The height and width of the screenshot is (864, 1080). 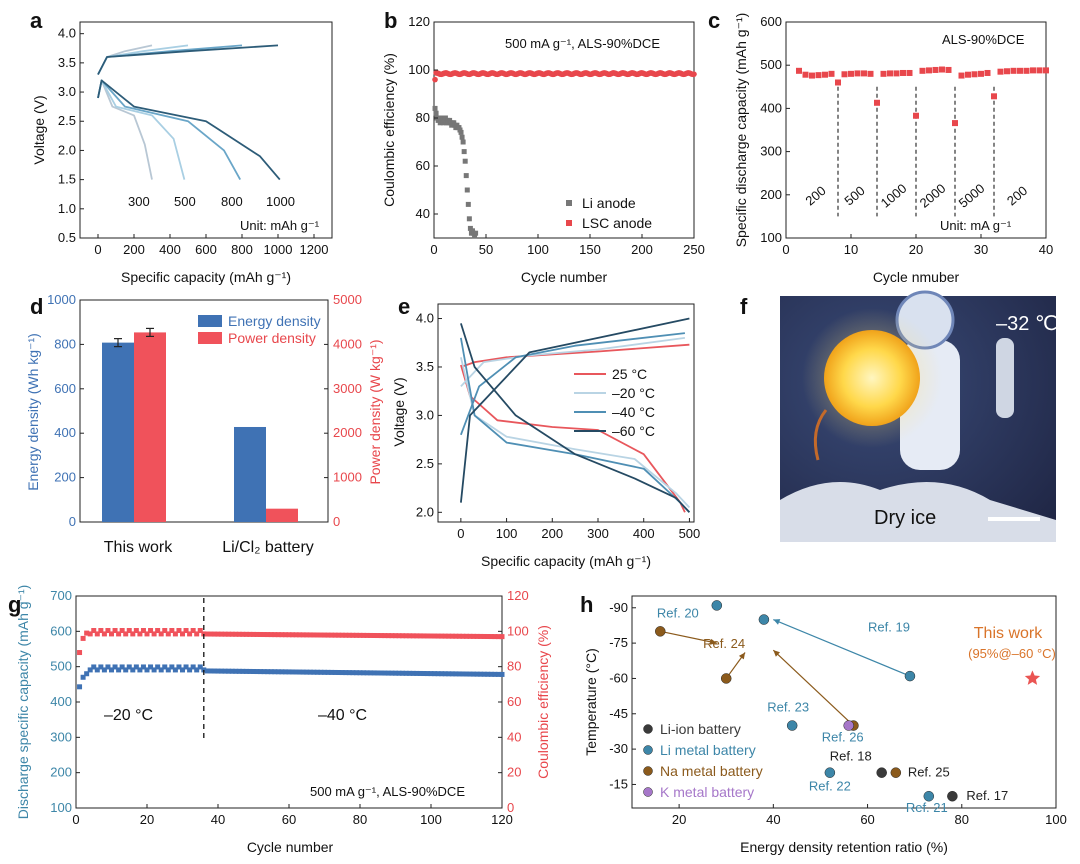 What do you see at coordinates (347, 388) in the screenshot?
I see `d-yr-tick-label: 3000` at bounding box center [347, 388].